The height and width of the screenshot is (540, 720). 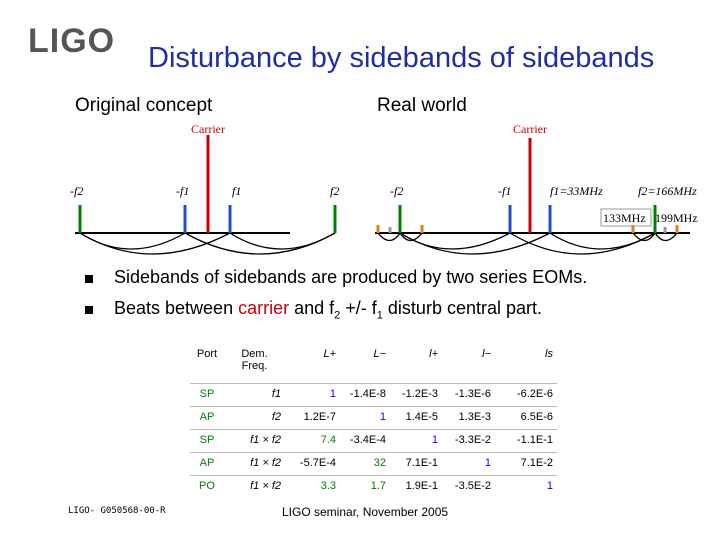 What do you see at coordinates (312, 308) in the screenshot?
I see `text: and f` at bounding box center [312, 308].